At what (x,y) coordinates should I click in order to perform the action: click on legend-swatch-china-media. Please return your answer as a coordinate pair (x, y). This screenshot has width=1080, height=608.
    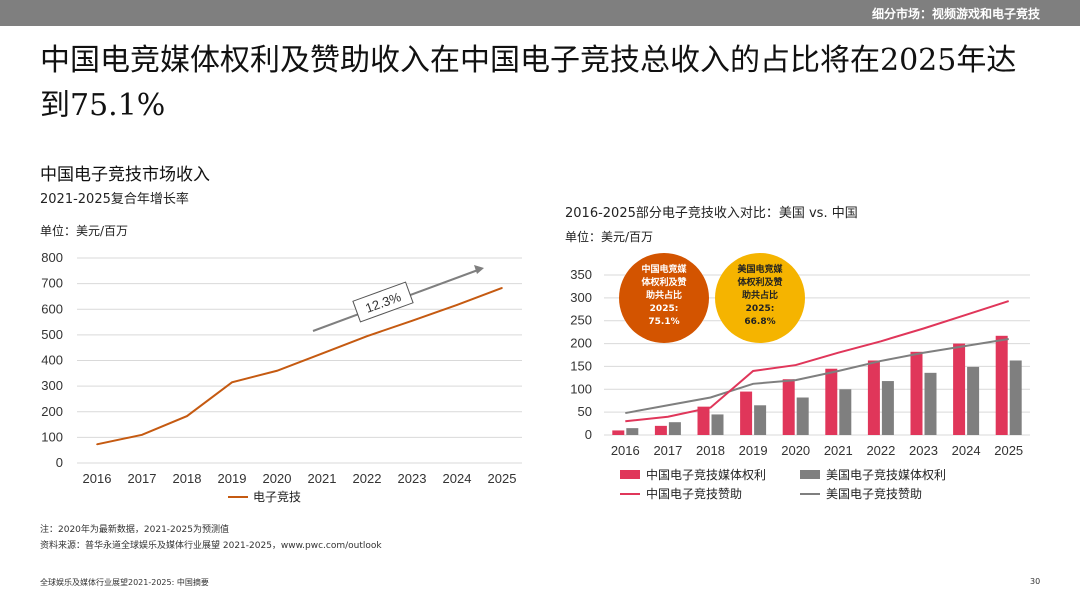
    Looking at the image, I should click on (630, 474).